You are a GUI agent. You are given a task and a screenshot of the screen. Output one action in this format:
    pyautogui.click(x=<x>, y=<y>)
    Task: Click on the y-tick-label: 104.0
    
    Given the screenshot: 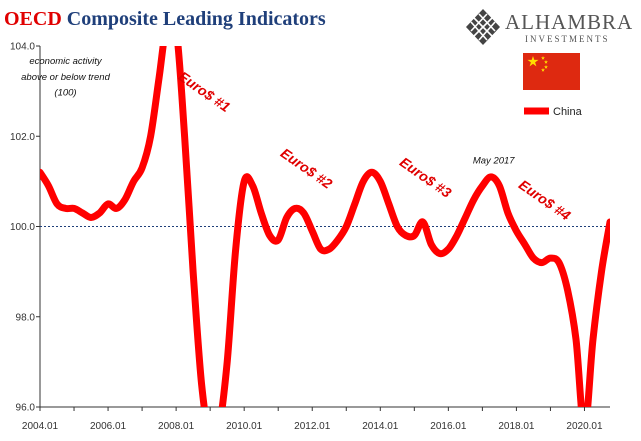 What is the action you would take?
    pyautogui.click(x=22, y=47)
    